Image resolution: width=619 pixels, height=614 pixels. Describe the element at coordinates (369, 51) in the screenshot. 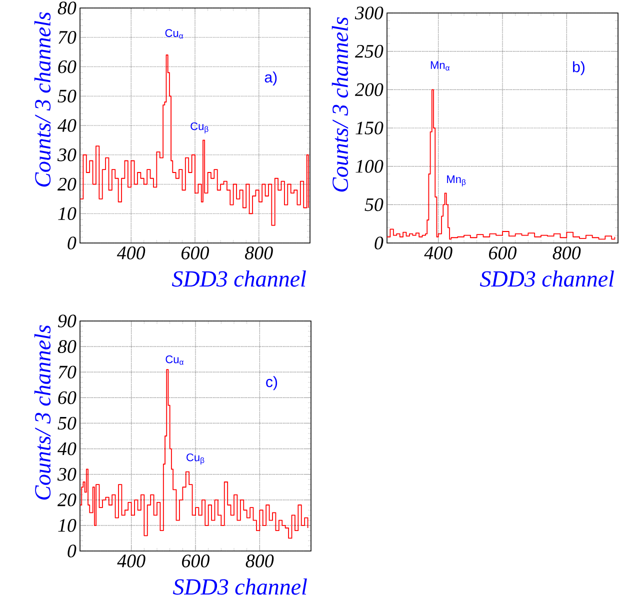

I see `y-tick-label: 250` at that location.